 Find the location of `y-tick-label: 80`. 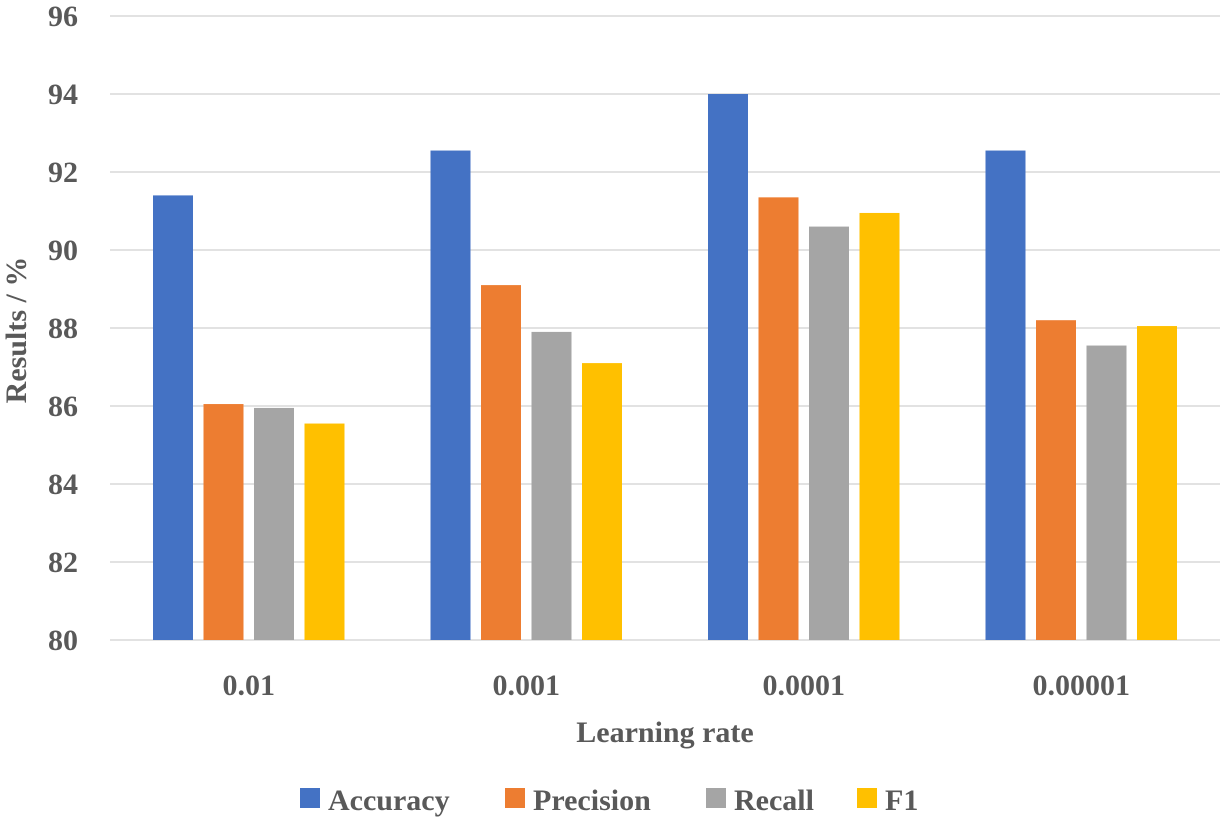

y-tick-label: 80 is located at coordinates (63, 640).